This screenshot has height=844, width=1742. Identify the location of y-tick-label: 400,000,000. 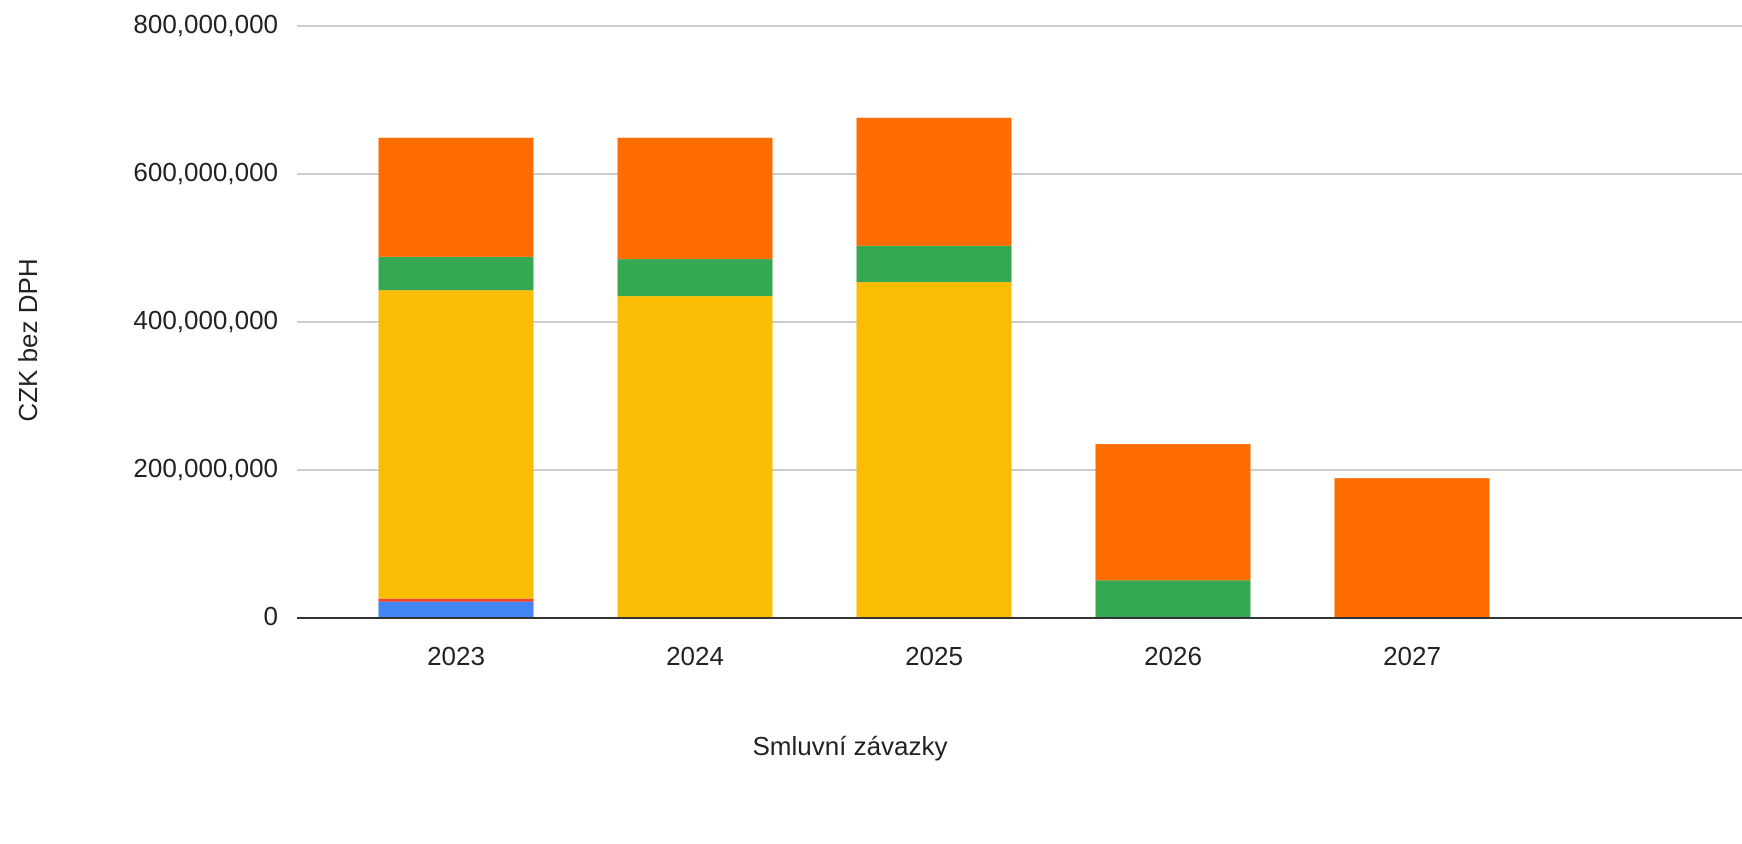
(205, 320).